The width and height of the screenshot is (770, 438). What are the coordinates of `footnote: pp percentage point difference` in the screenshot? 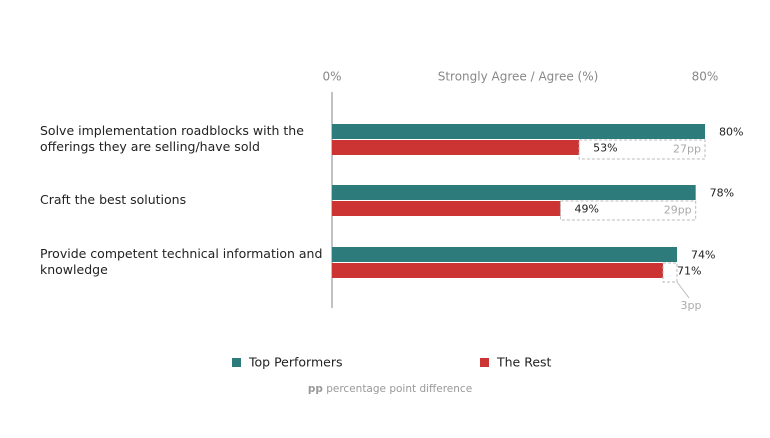 It's located at (390, 389).